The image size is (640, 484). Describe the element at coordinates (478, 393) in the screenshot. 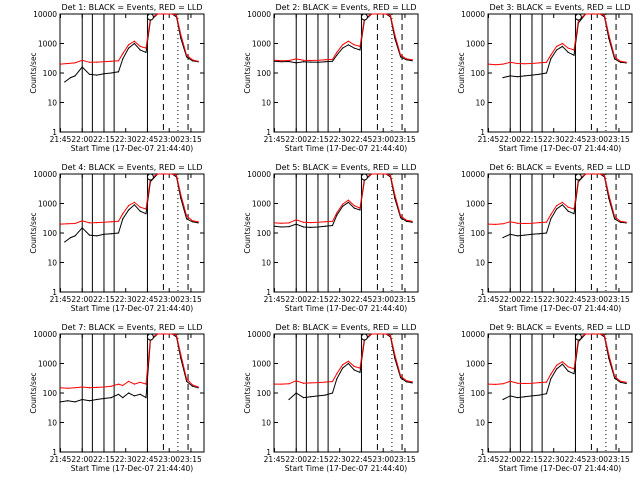

I see `y-tick-label: 100` at that location.